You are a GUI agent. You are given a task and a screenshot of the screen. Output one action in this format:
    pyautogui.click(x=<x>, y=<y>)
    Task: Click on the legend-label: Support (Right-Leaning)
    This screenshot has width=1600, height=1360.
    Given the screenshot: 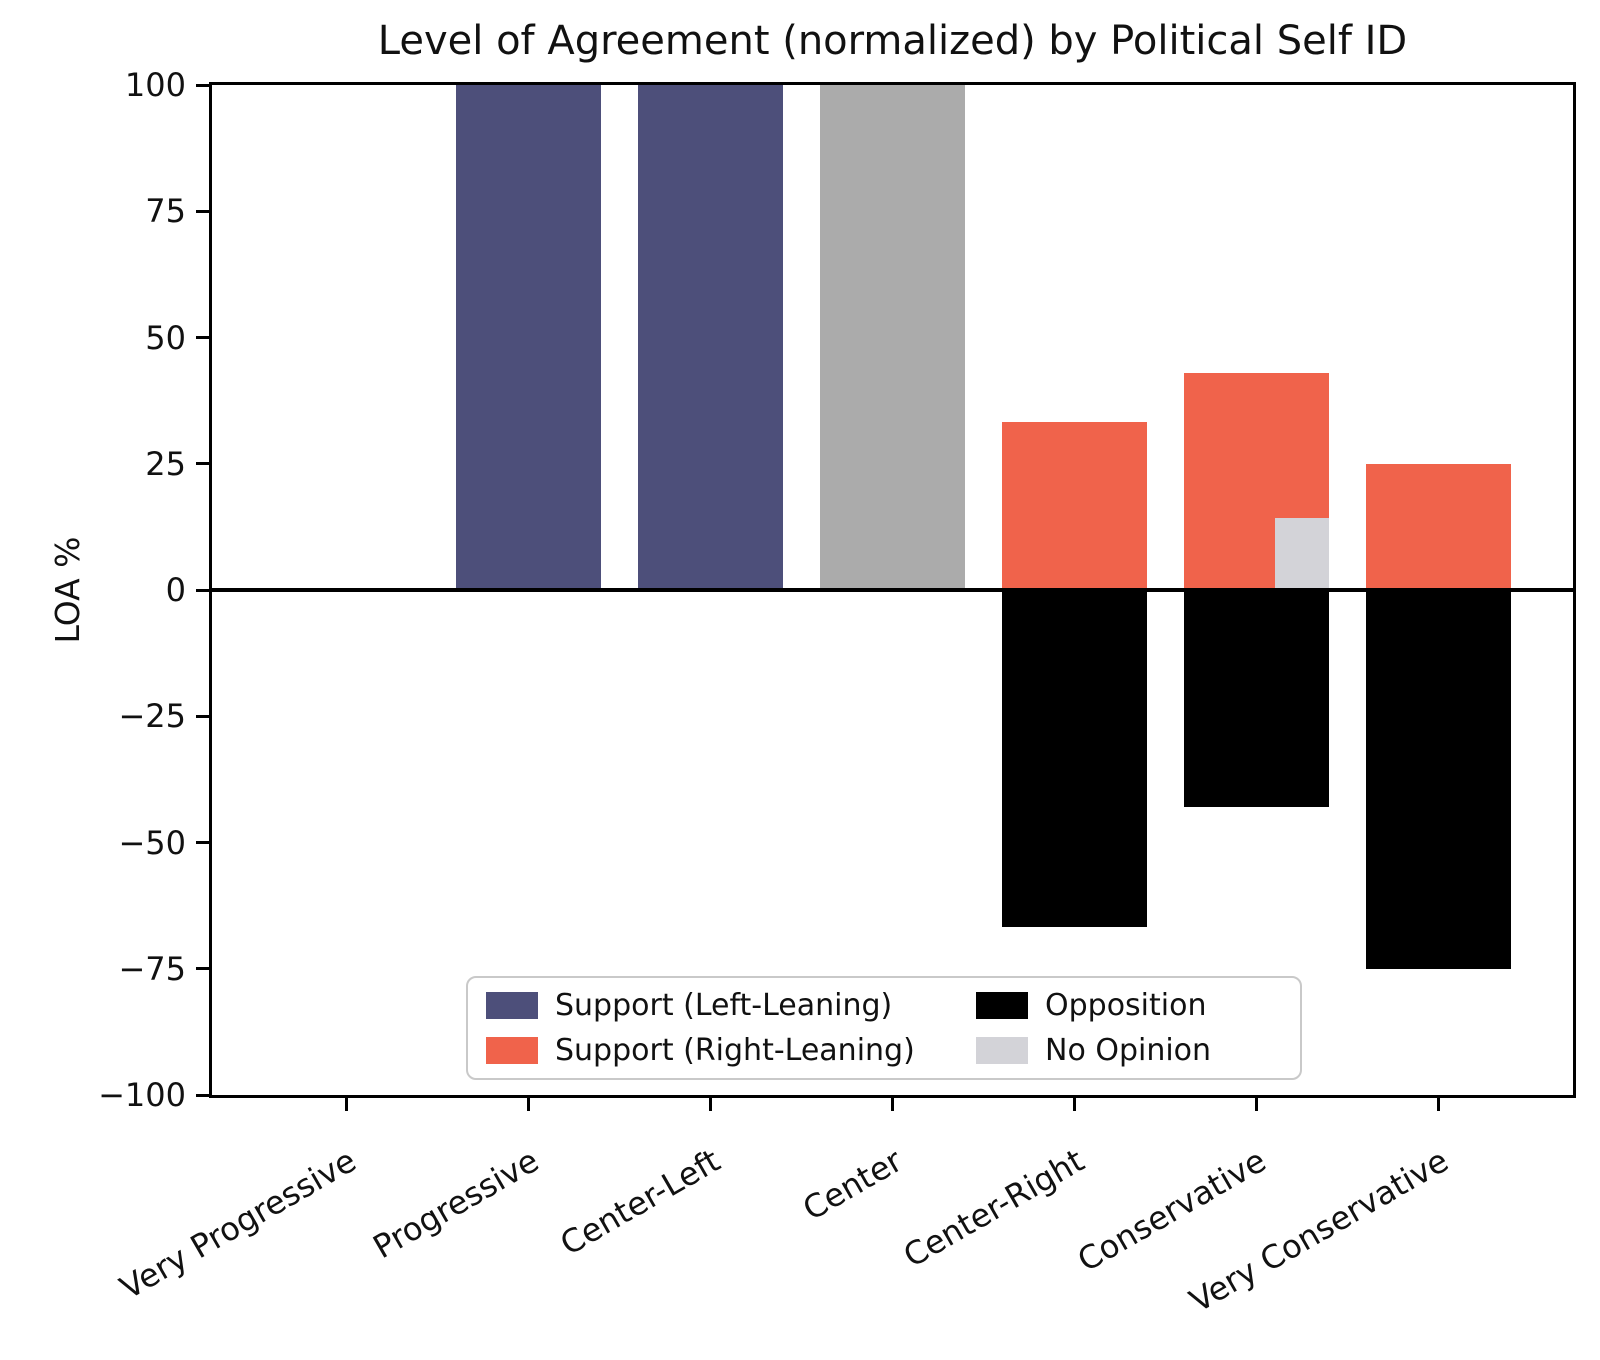 What is the action you would take?
    pyautogui.click(x=735, y=1050)
    